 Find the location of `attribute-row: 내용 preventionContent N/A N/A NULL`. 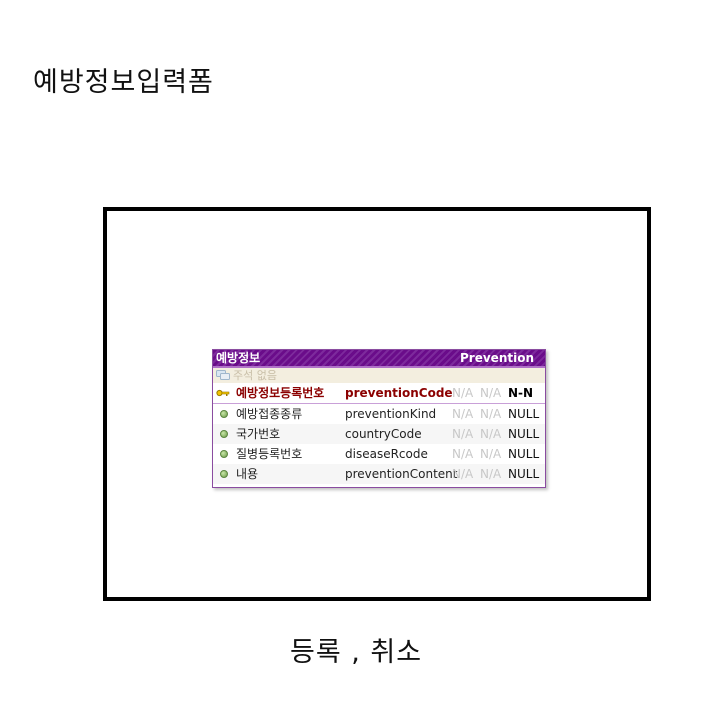

attribute-row: 내용 preventionContent N/A N/A NULL is located at coordinates (379, 474).